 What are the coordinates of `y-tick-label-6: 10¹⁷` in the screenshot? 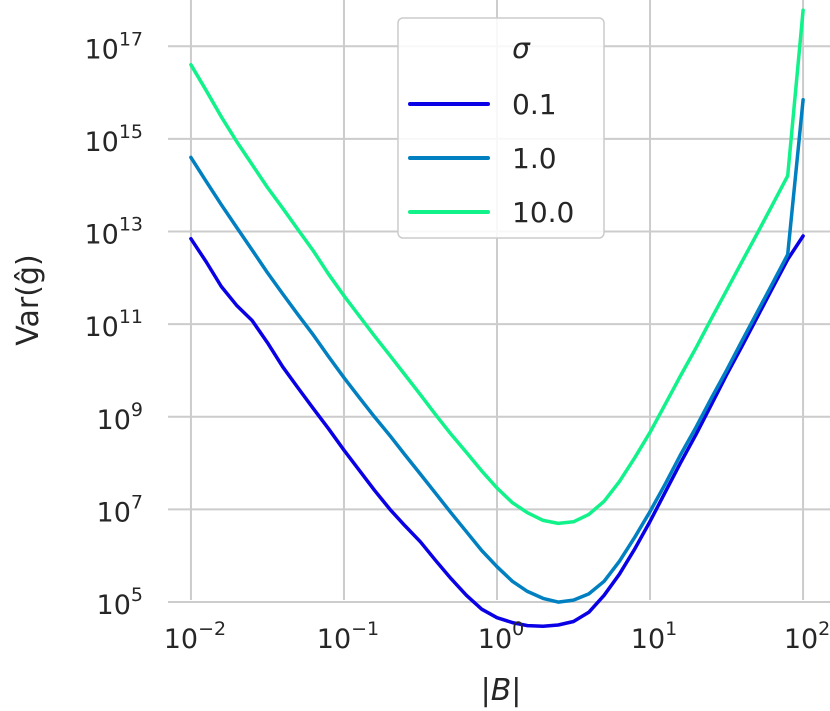 It's located at (113, 46).